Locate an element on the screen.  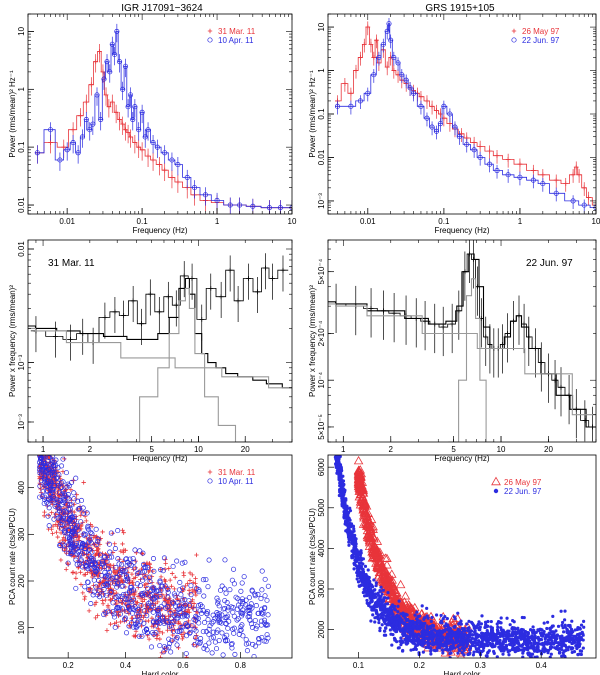
p2-x-tick-label: 0.1 is located at coordinates (444, 221).